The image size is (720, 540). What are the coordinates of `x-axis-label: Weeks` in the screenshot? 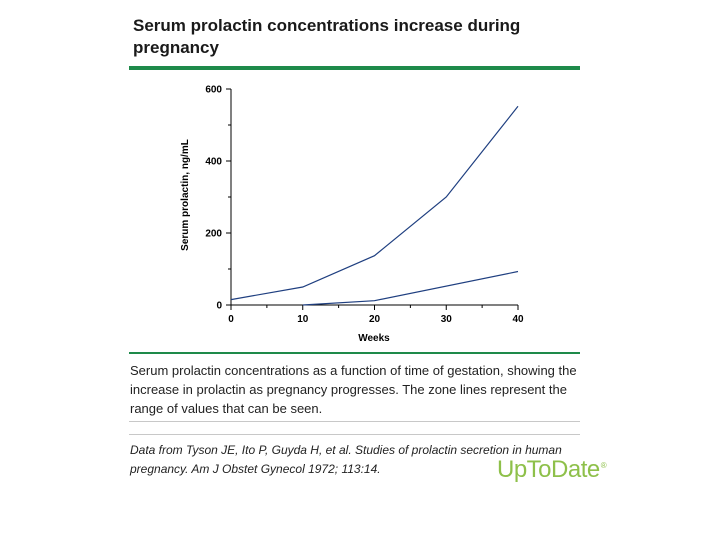 It's located at (374, 338).